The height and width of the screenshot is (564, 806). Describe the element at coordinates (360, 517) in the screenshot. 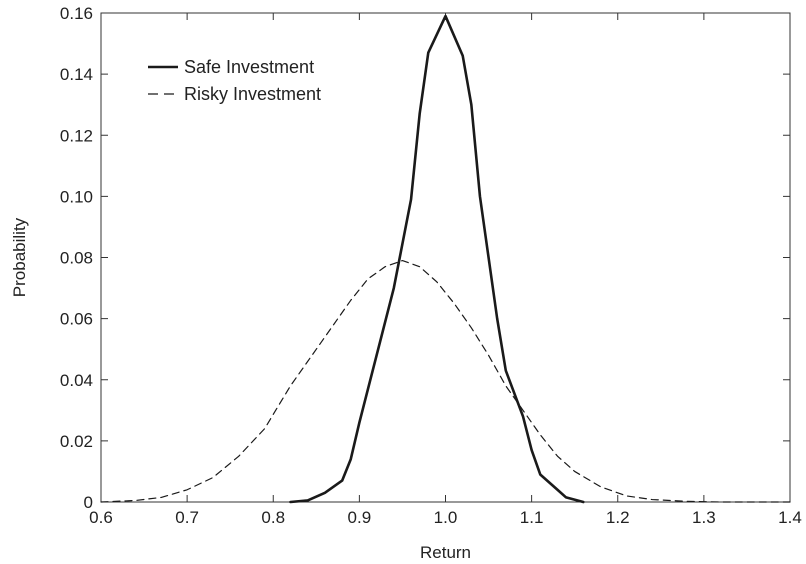

I see `x-tick-label: 0.9` at that location.